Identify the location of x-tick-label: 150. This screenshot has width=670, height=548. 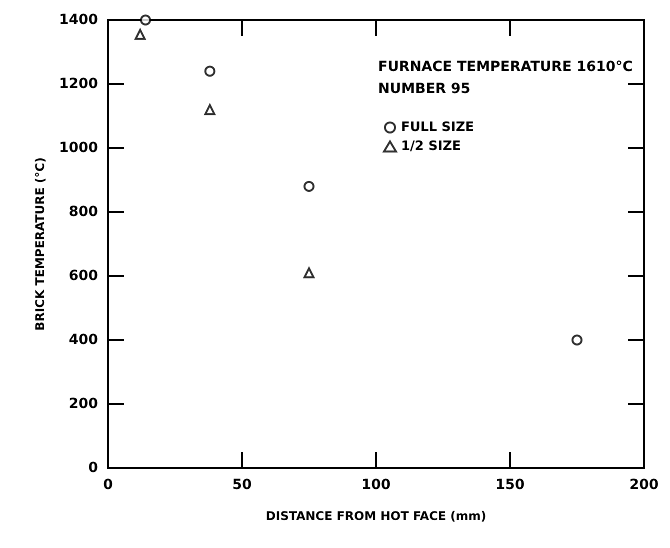
(510, 485).